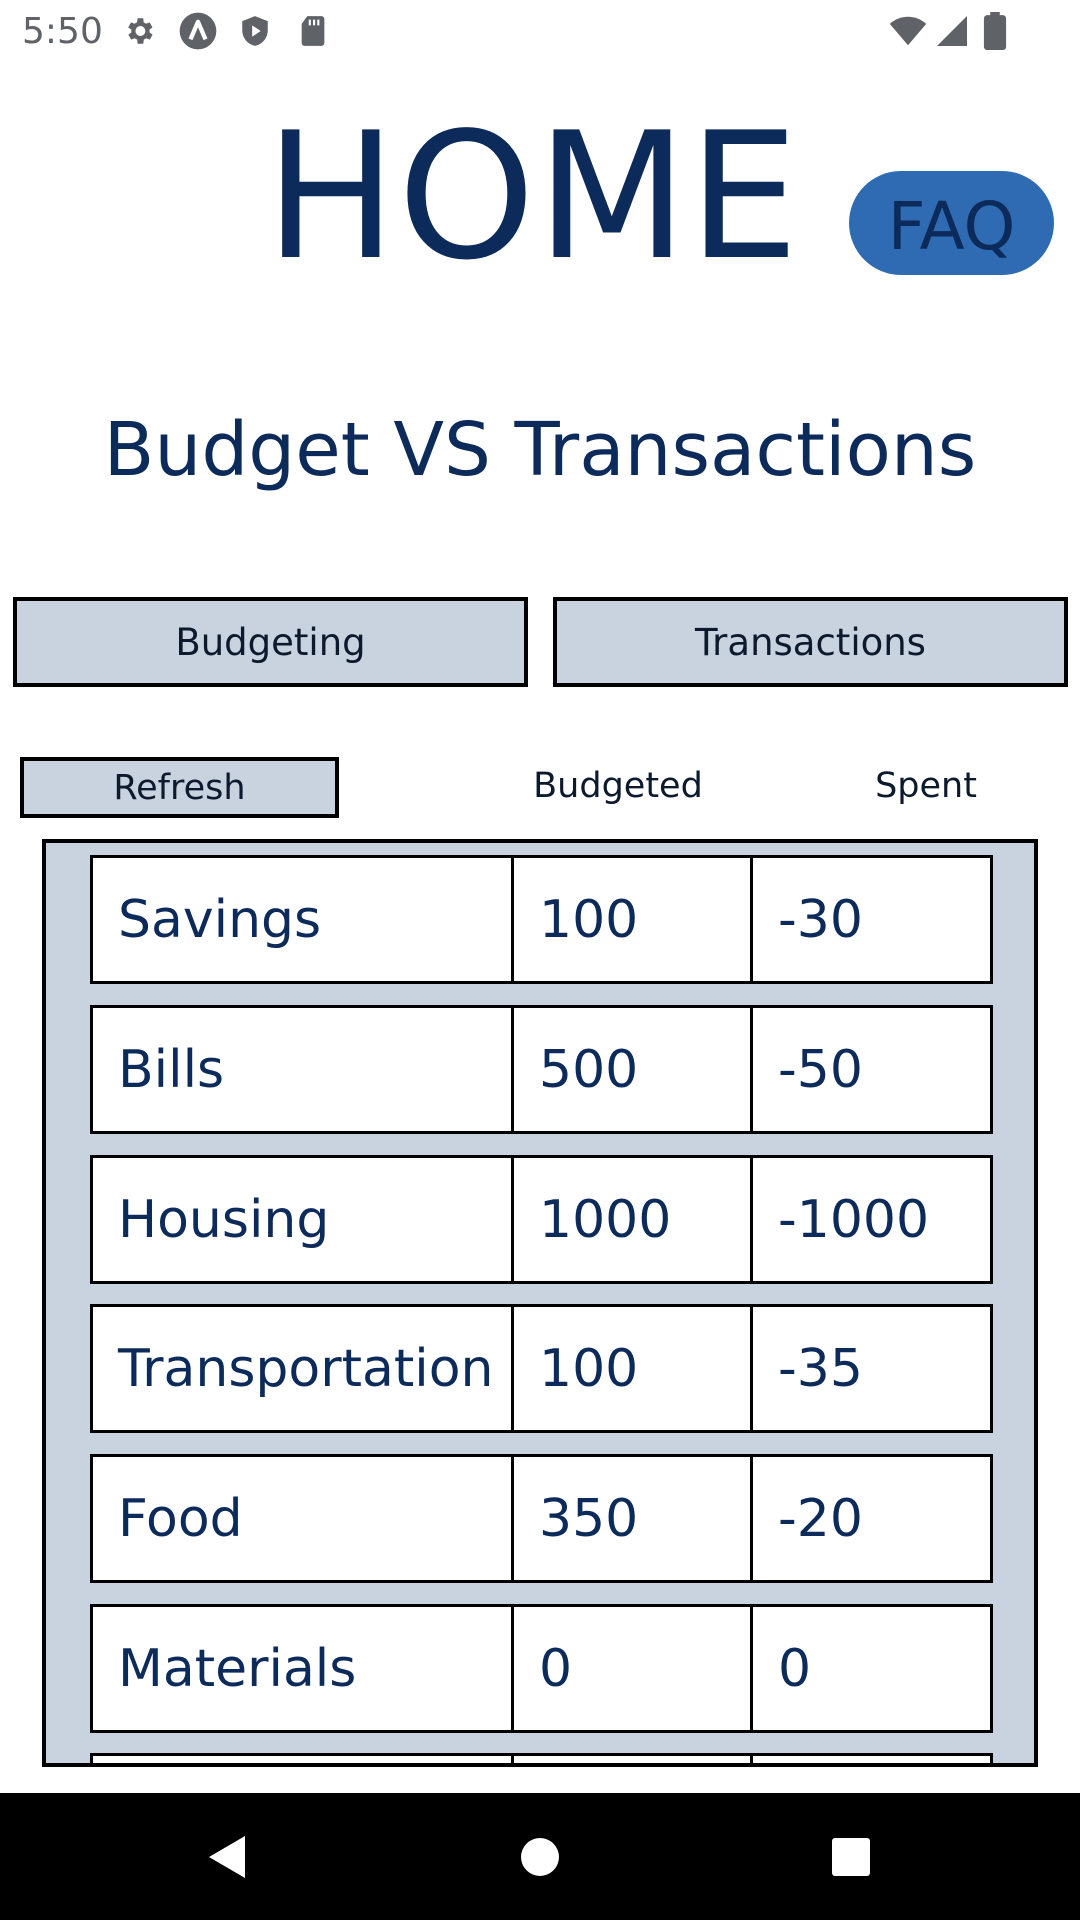 Image resolution: width=1080 pixels, height=1920 pixels. I want to click on table-row: Savings 100 -30, so click(541, 919).